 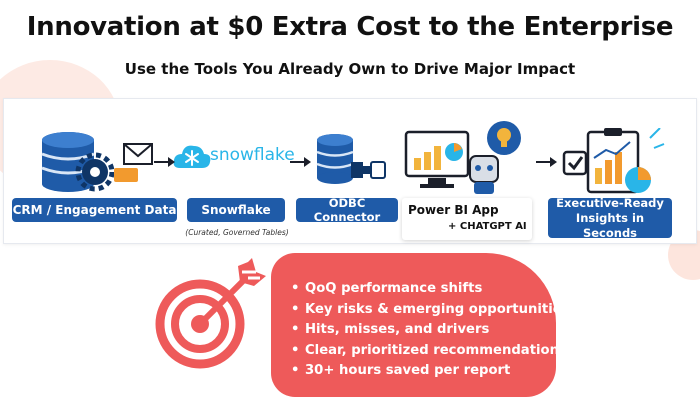 I want to click on benefit-item: Clear, prioritized recommendations, so click(x=429, y=351).